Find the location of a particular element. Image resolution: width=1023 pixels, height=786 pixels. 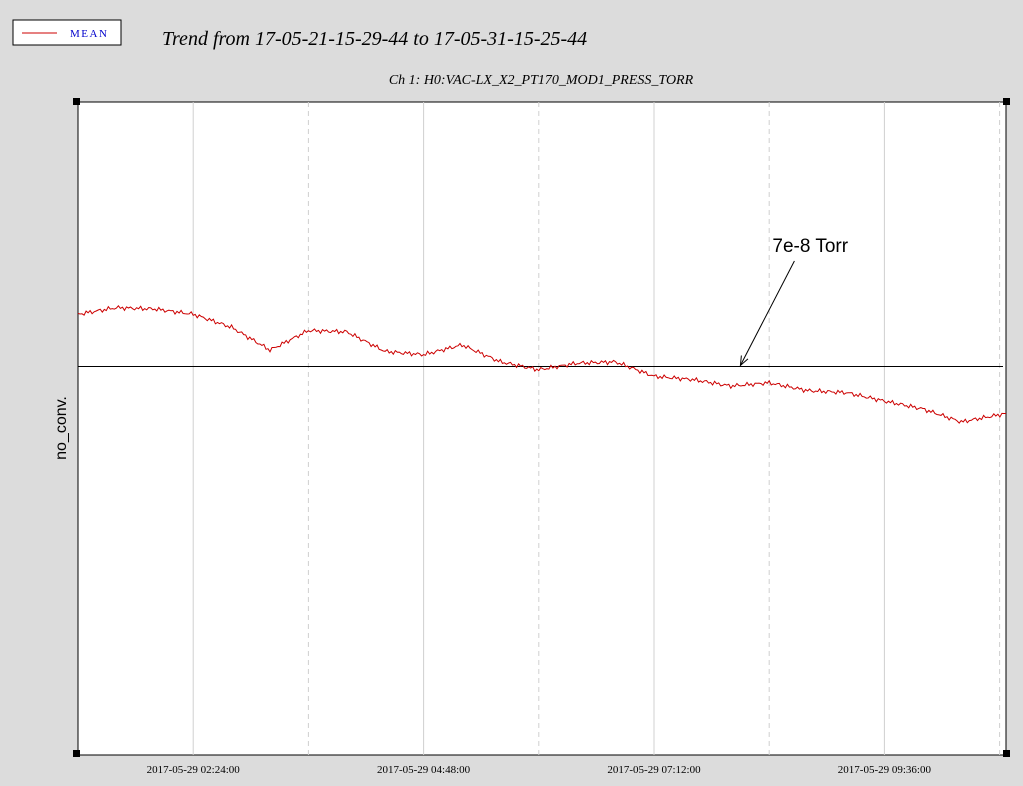

annotation-arrow is located at coordinates (767, 313).